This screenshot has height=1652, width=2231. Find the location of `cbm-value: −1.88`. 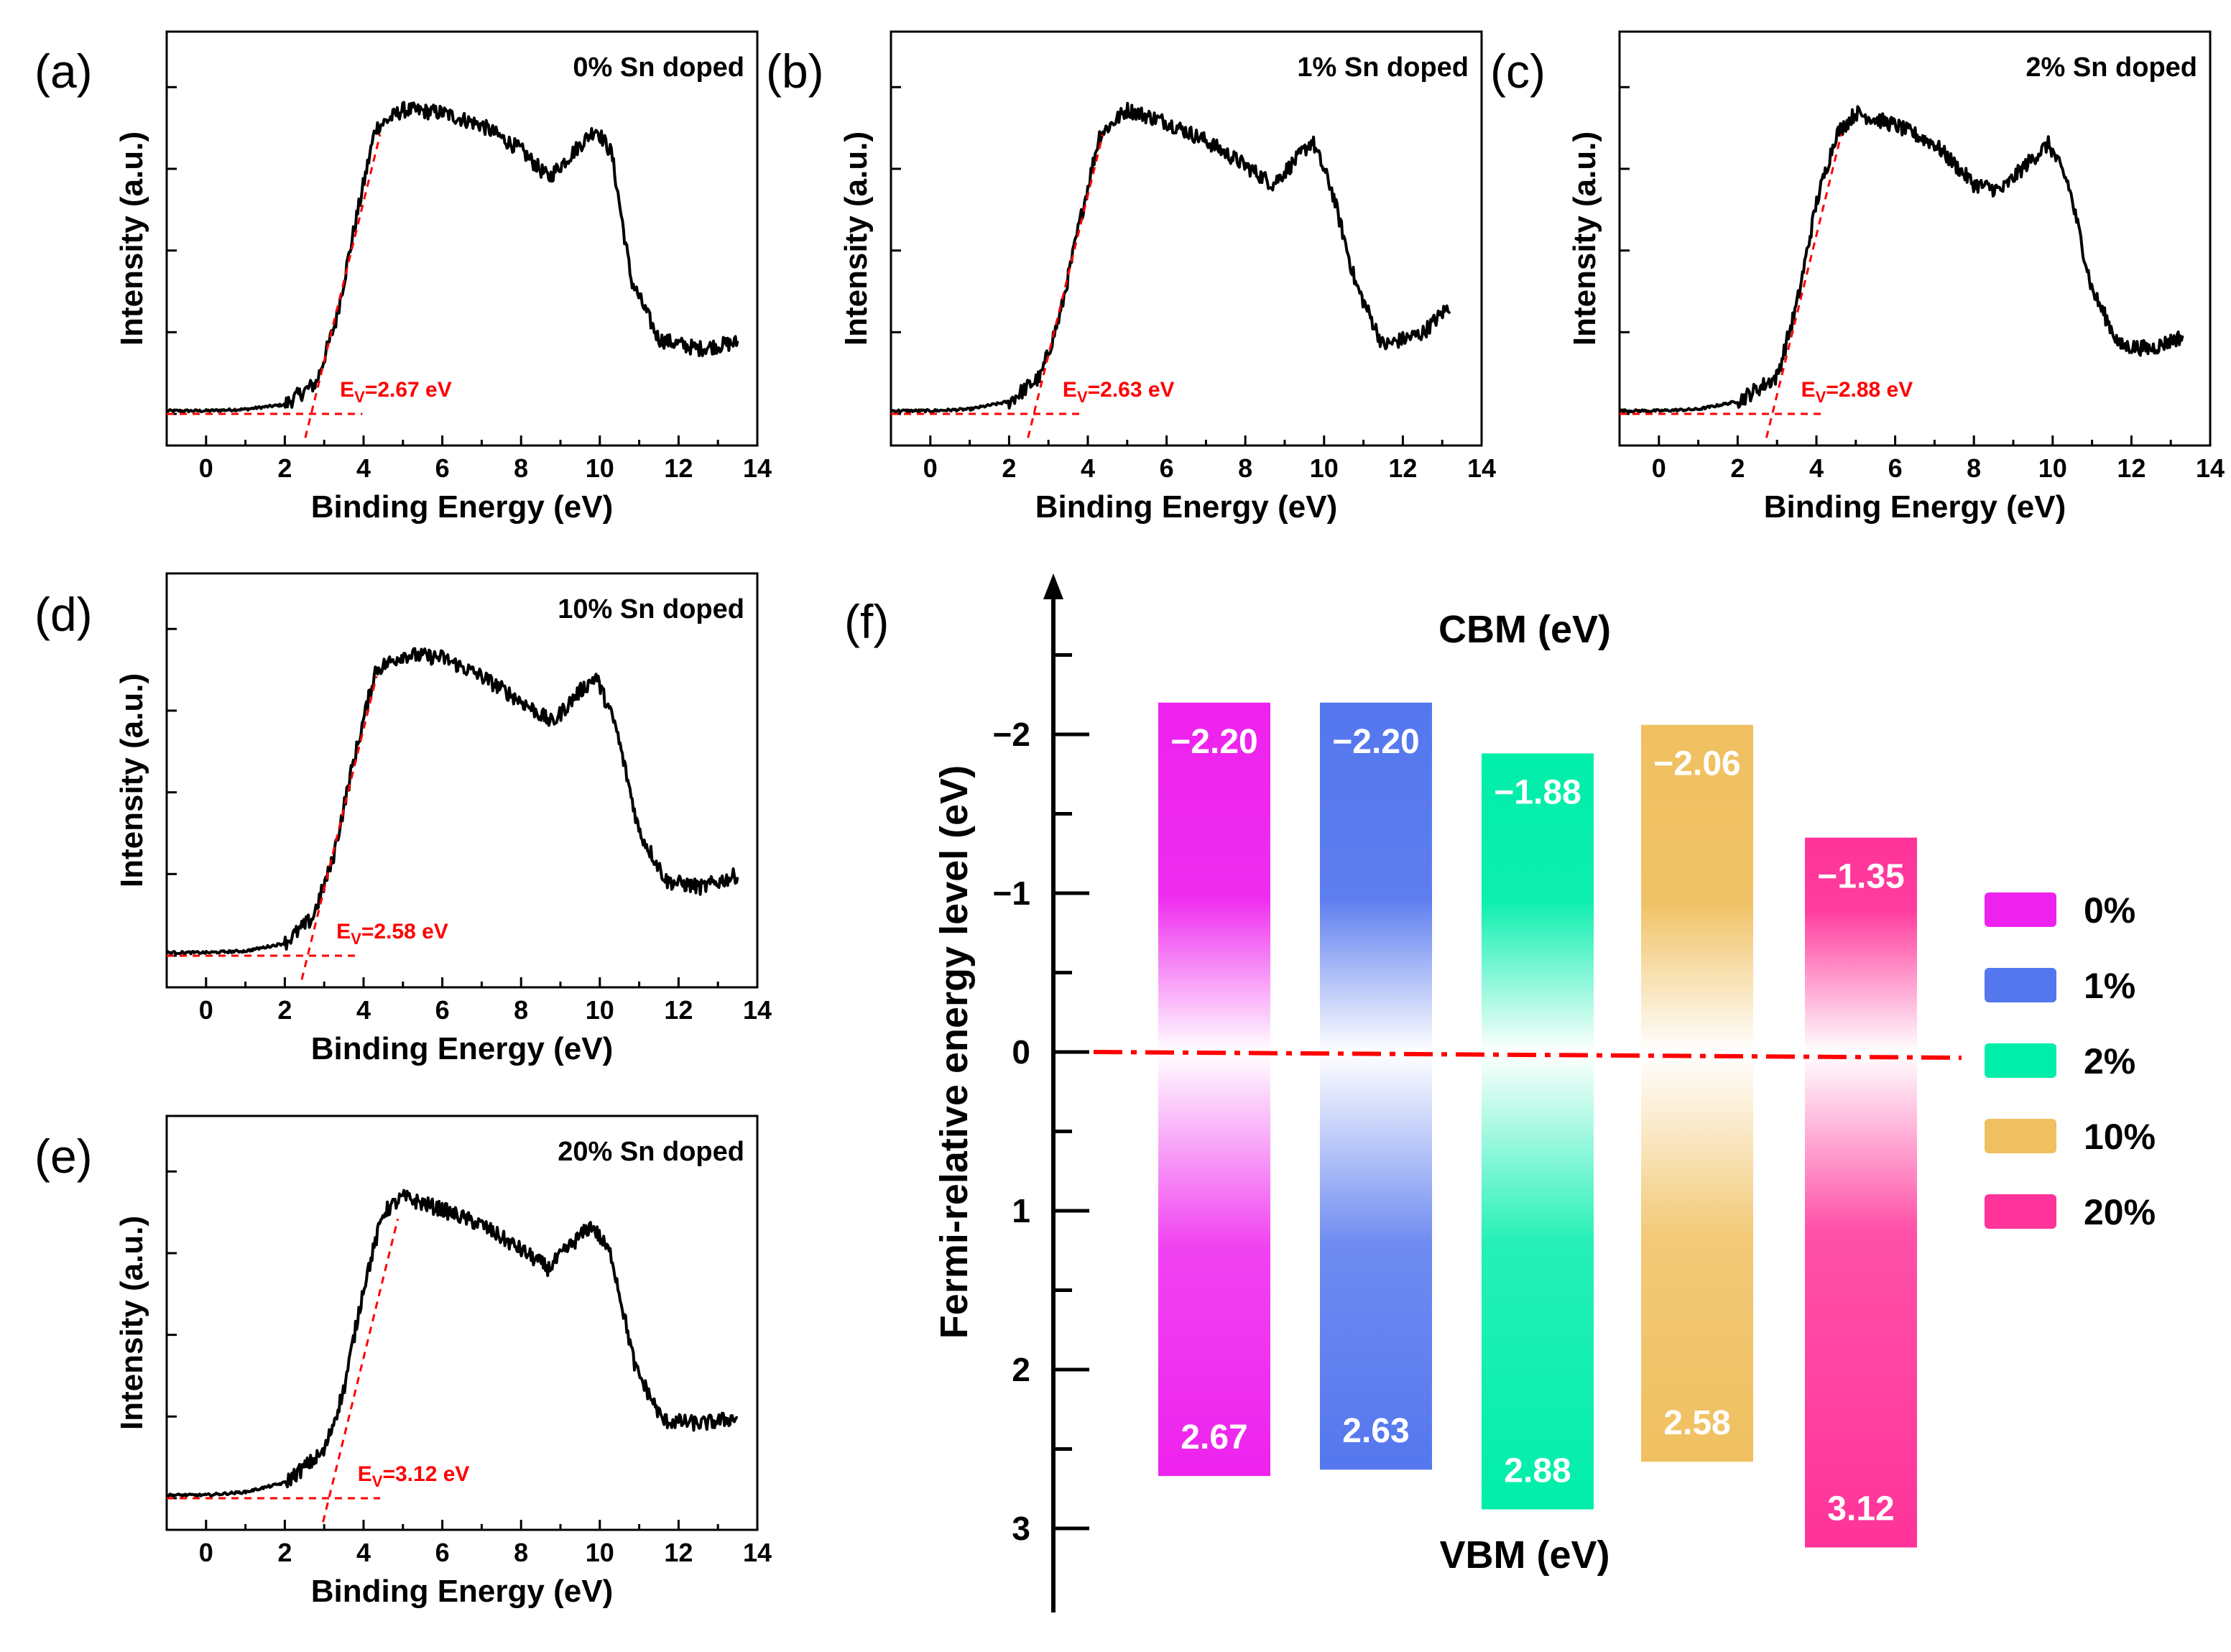

cbm-value: −1.88 is located at coordinates (1537, 793).